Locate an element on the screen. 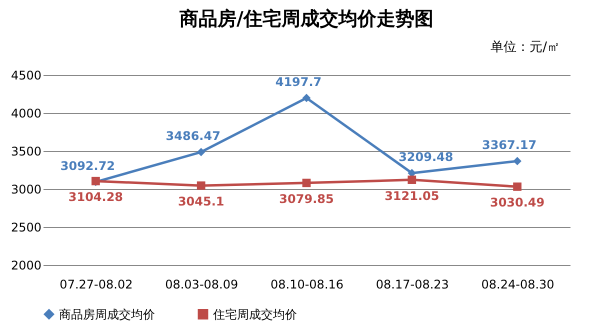  chart-title: 商品房/住宅周成交均价走势图 is located at coordinates (306, 19).